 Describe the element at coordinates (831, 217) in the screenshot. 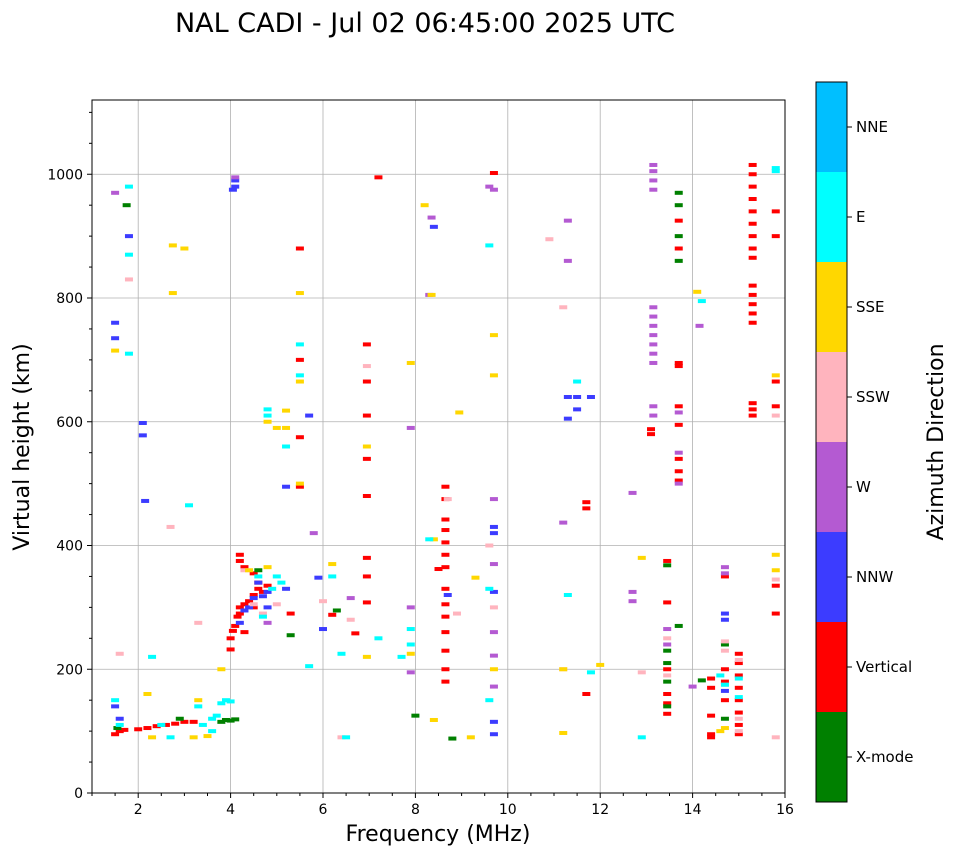

I see `colorbar-segment-e` at that location.